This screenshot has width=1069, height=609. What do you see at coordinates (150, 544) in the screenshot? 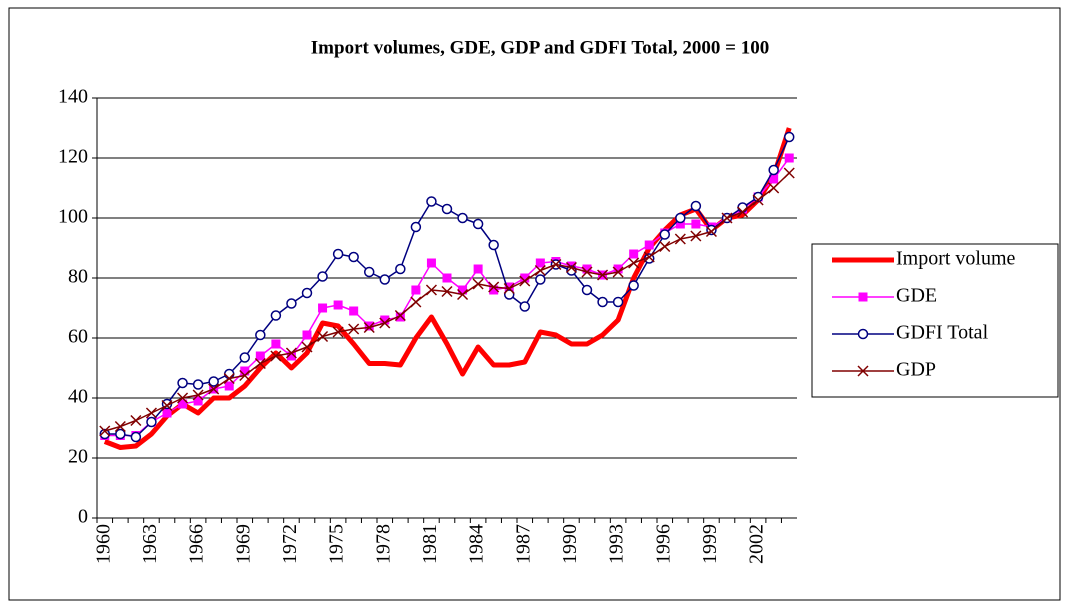
I see `x-tick-label: 1963` at bounding box center [150, 544].